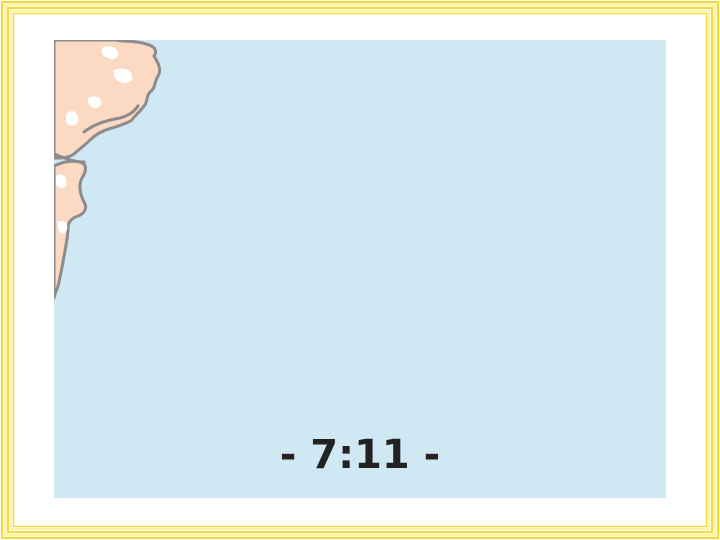  I want to click on slide-caption: - 7:11 -, so click(360, 455).